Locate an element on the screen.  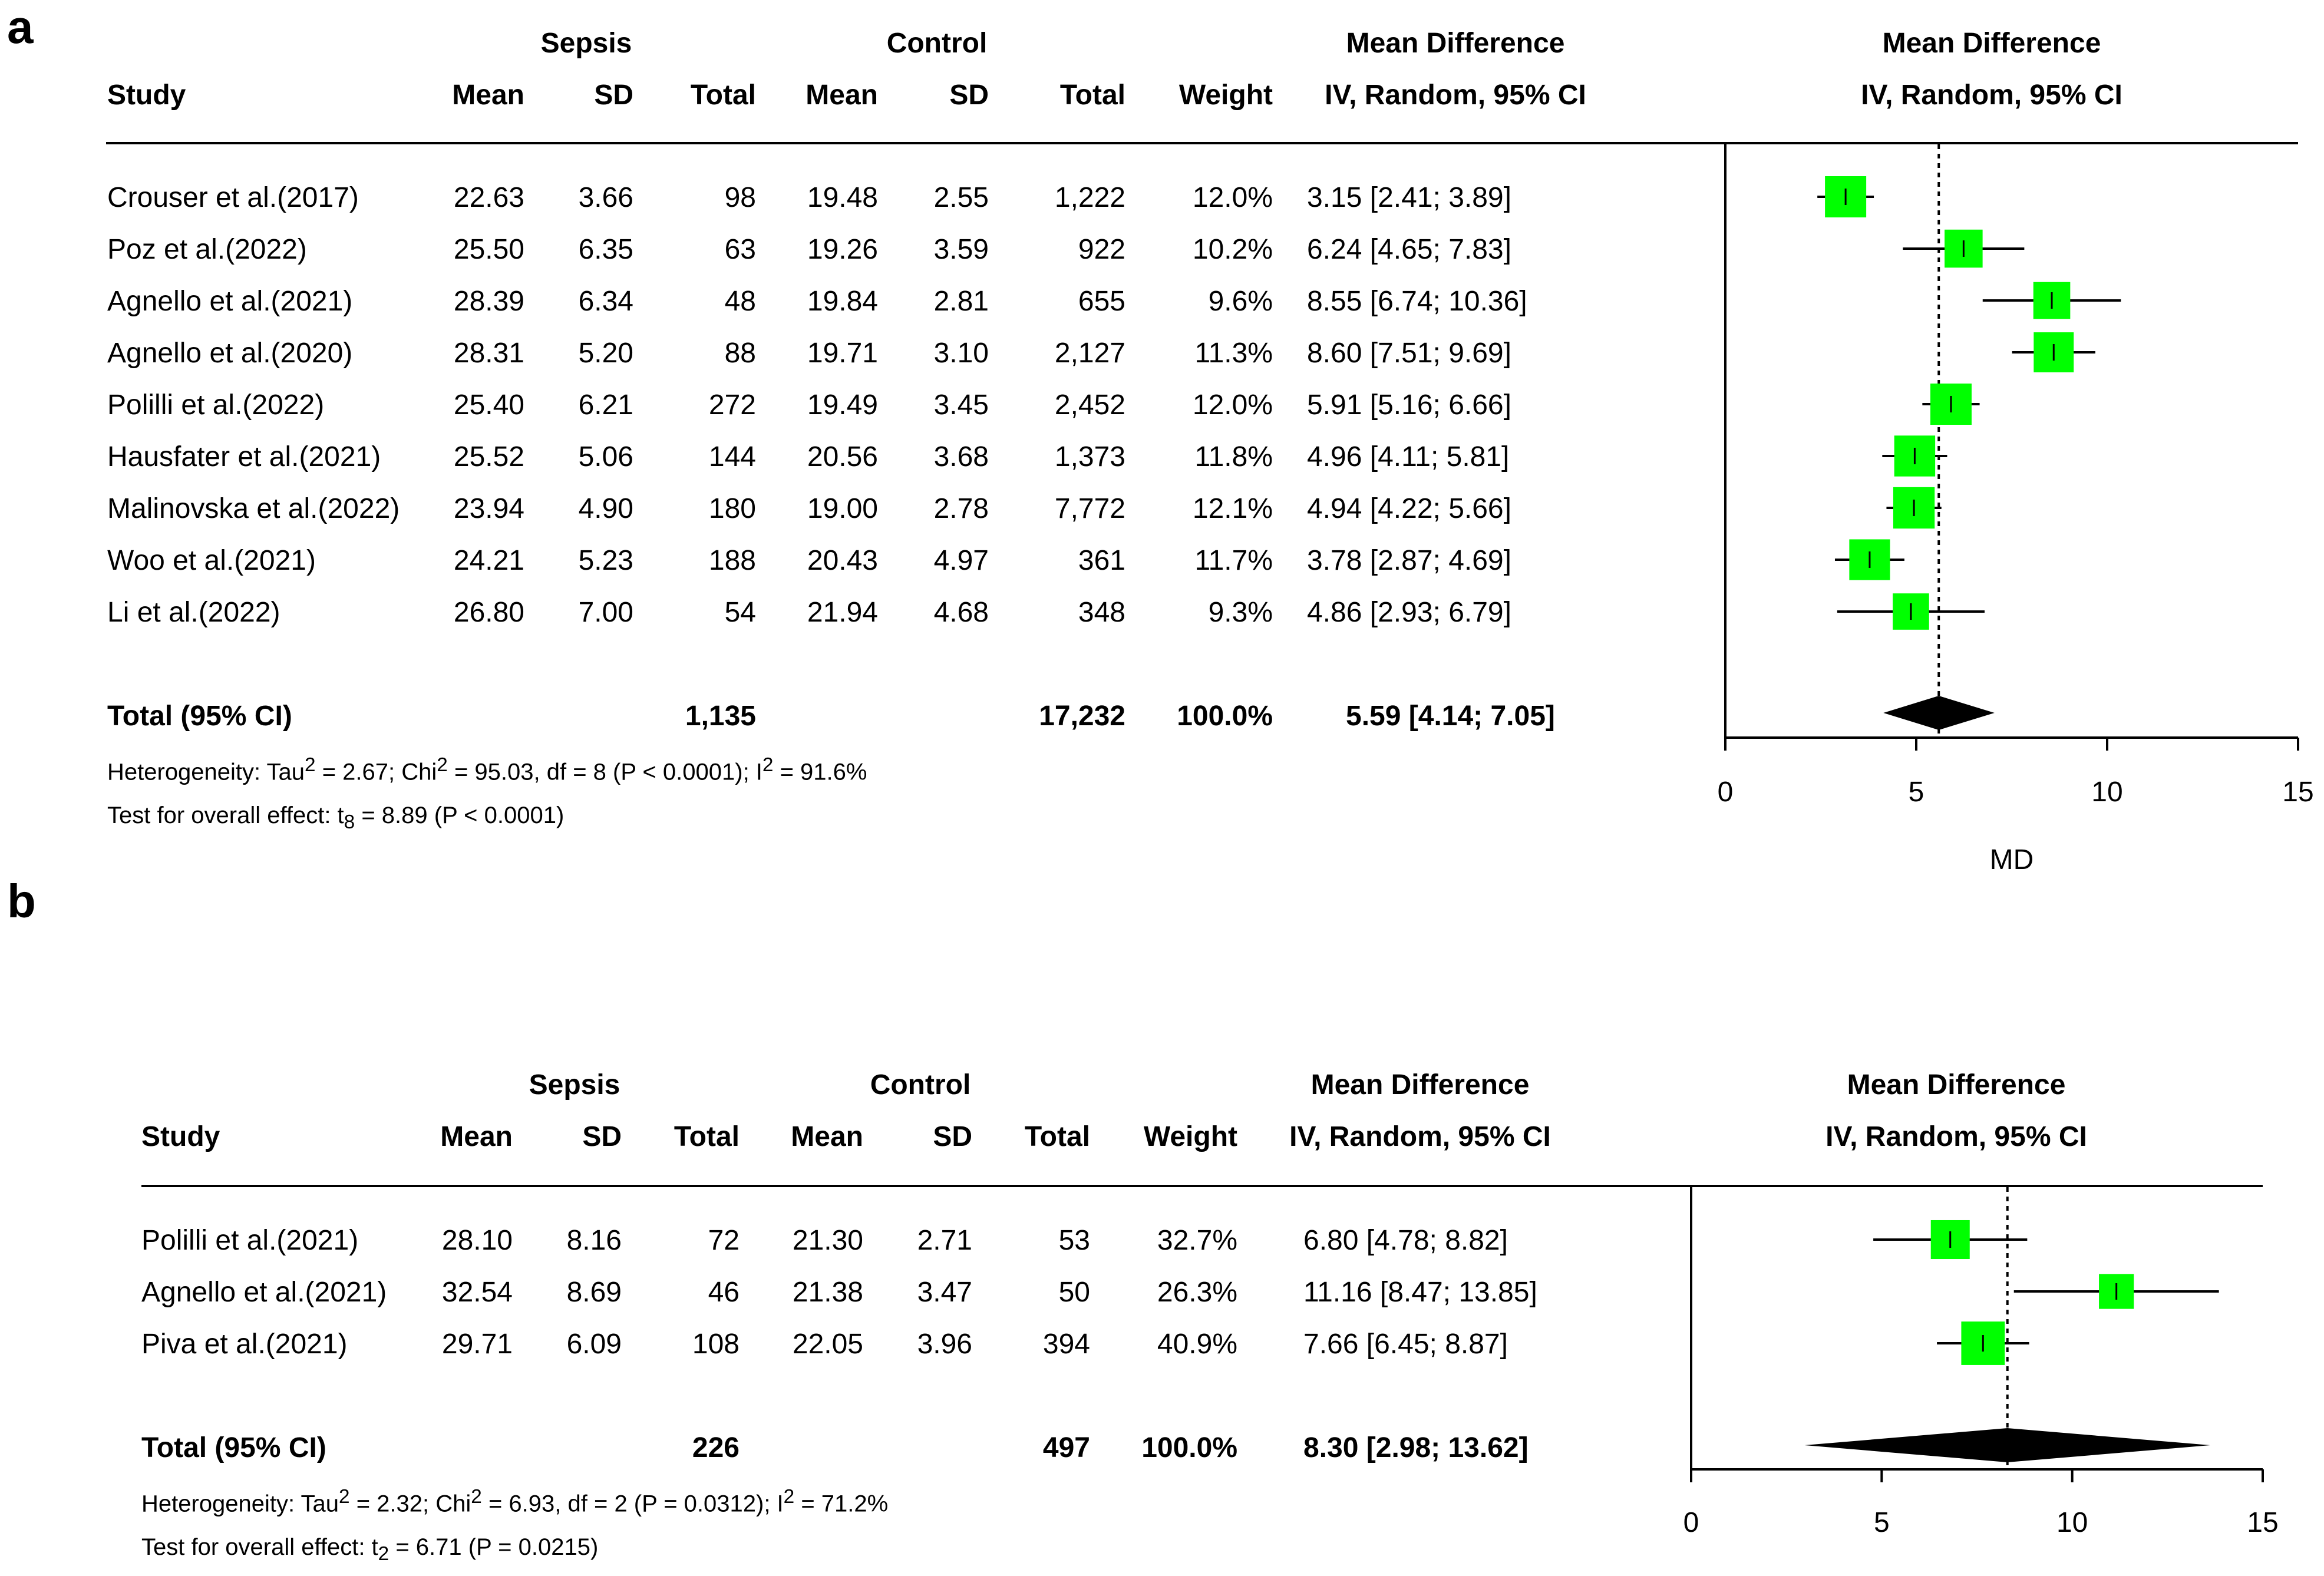
total-ci-value: 8.30 [2.98; 13.62] is located at coordinates (1416, 1447).